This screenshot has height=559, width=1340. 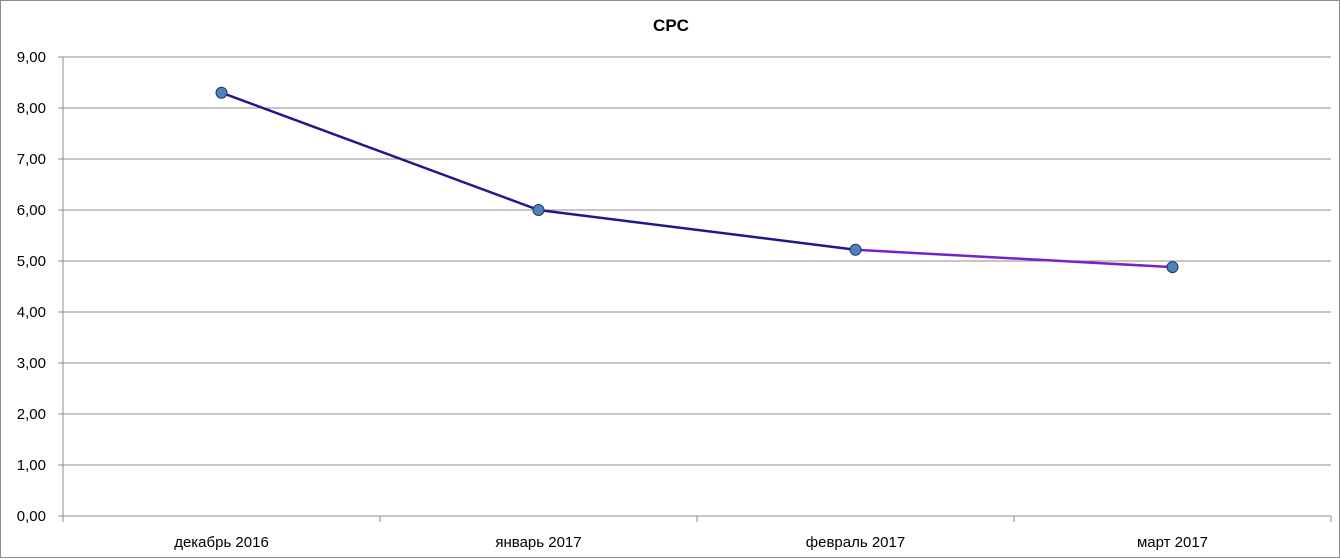 What do you see at coordinates (31, 516) in the screenshot?
I see `y-tick-label: 0,00` at bounding box center [31, 516].